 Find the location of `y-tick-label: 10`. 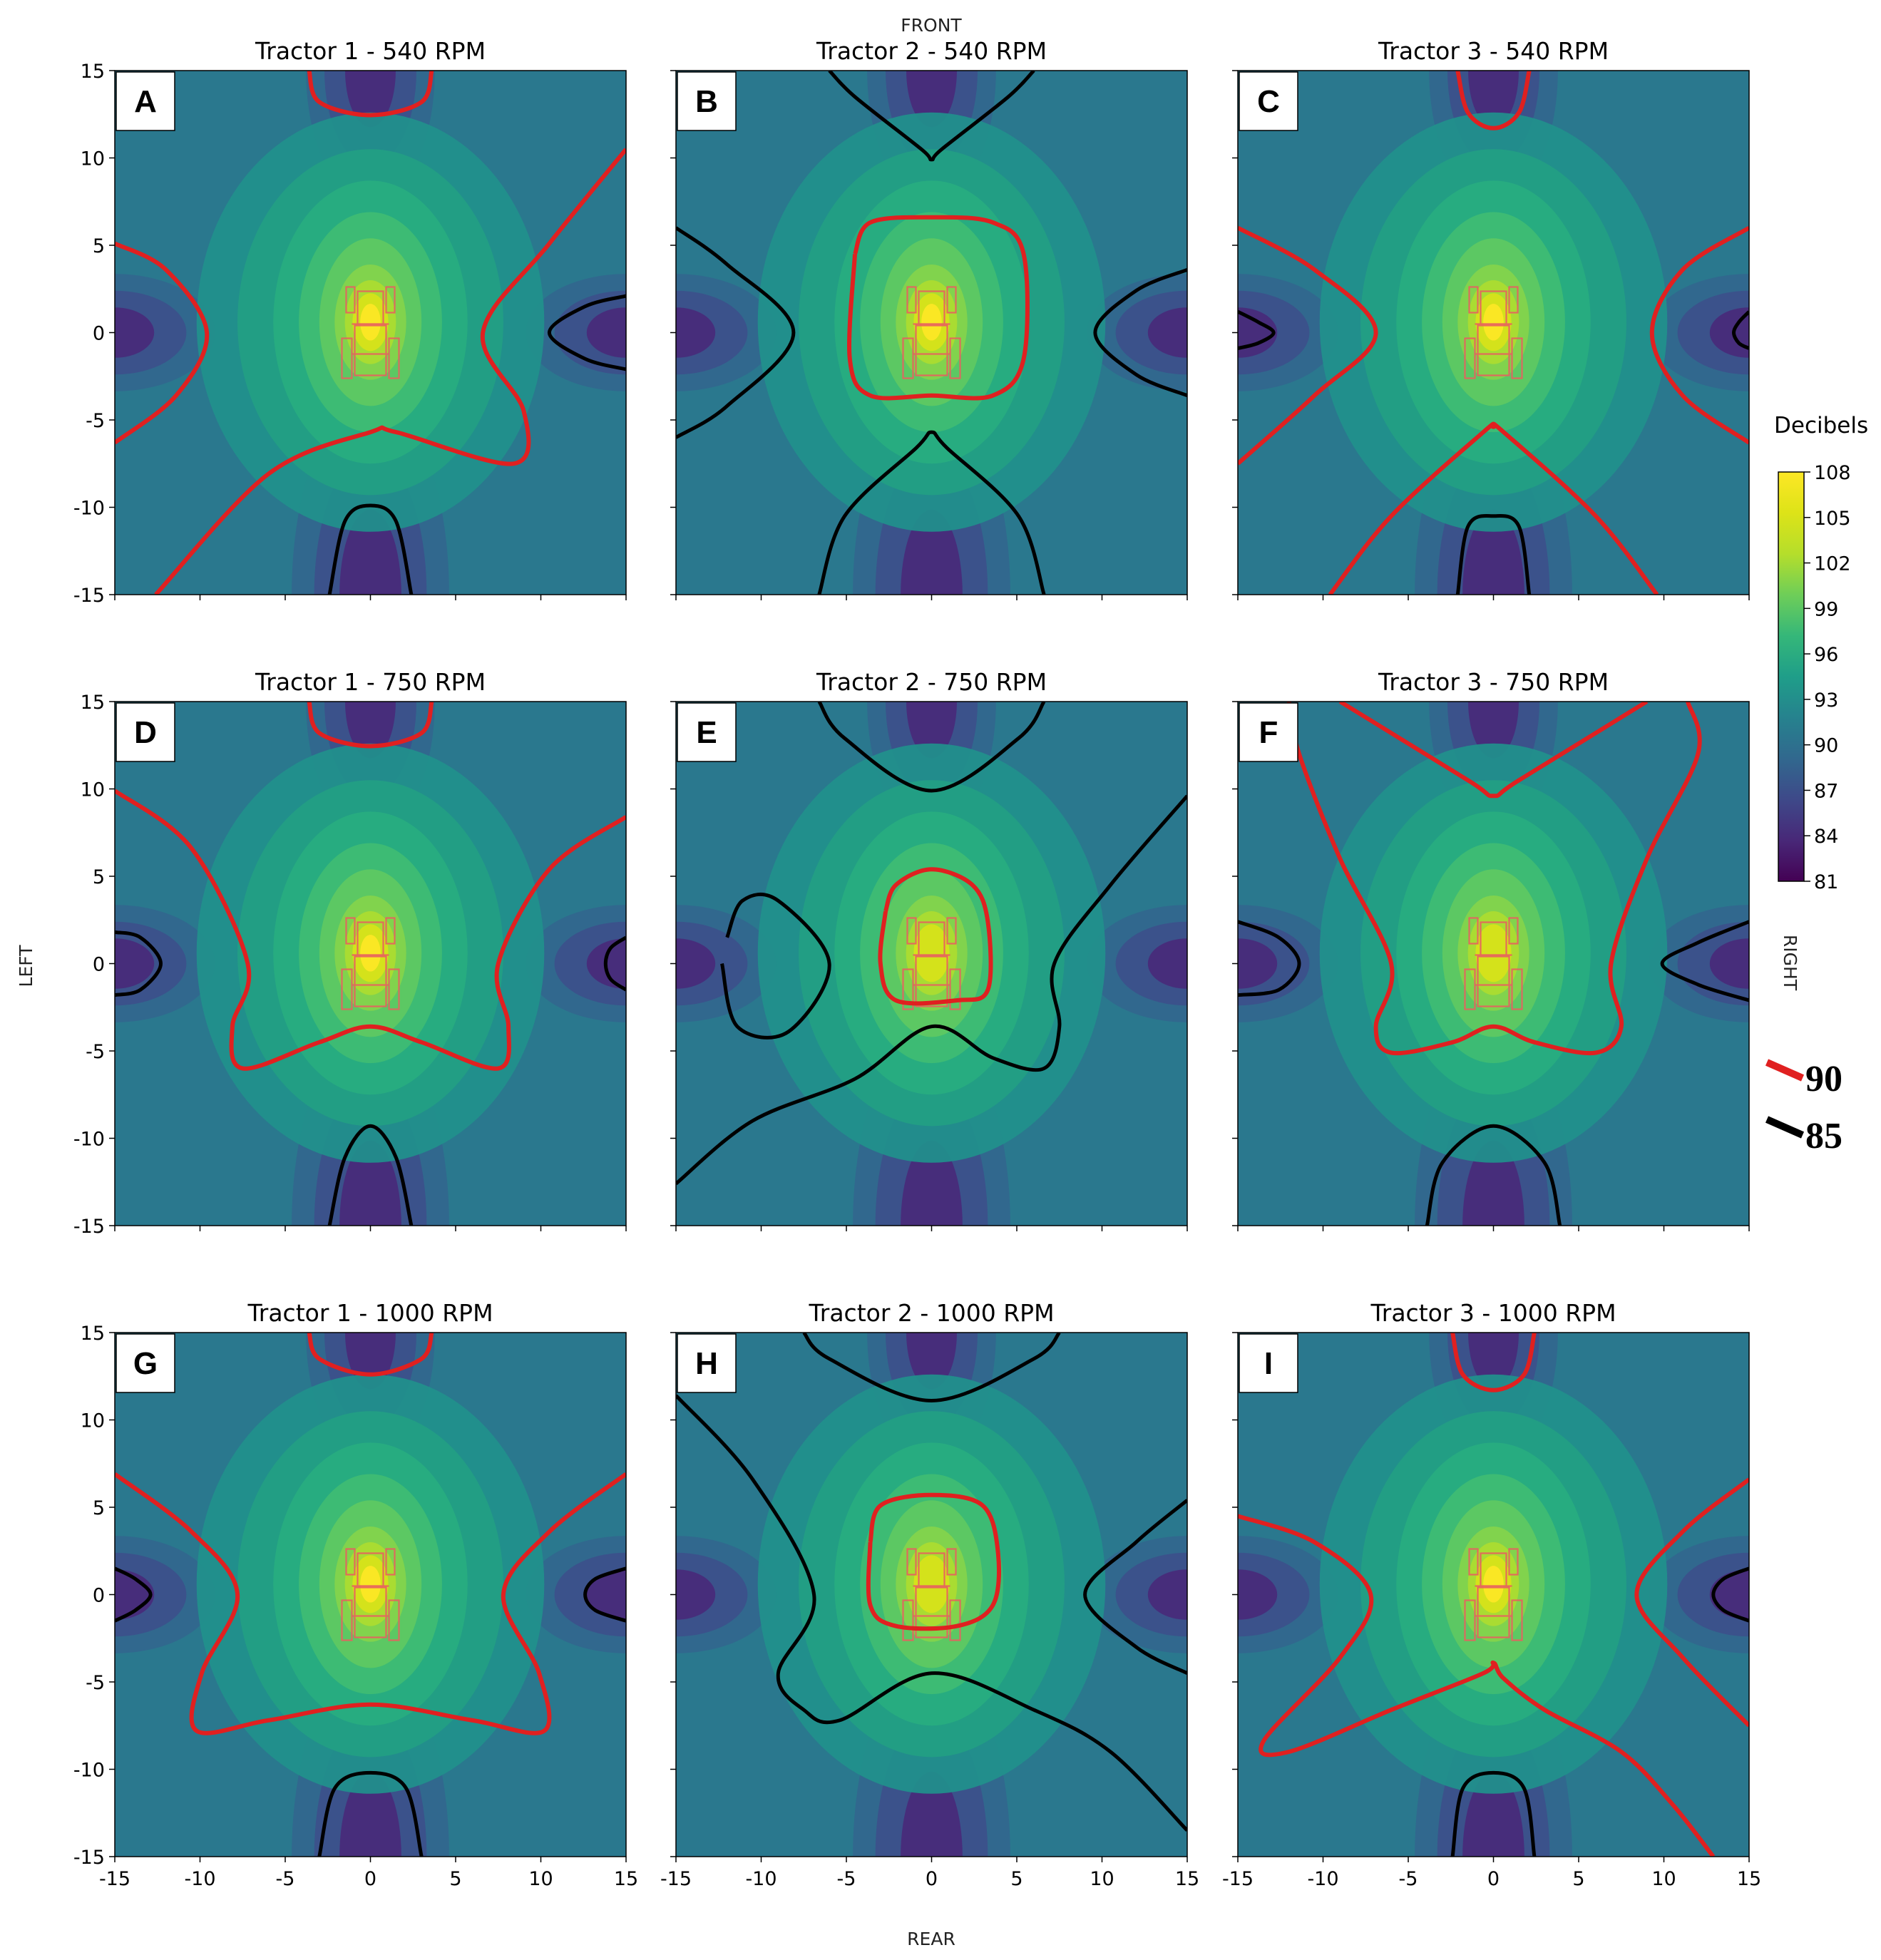

y-tick-label: 10 is located at coordinates (93, 790).